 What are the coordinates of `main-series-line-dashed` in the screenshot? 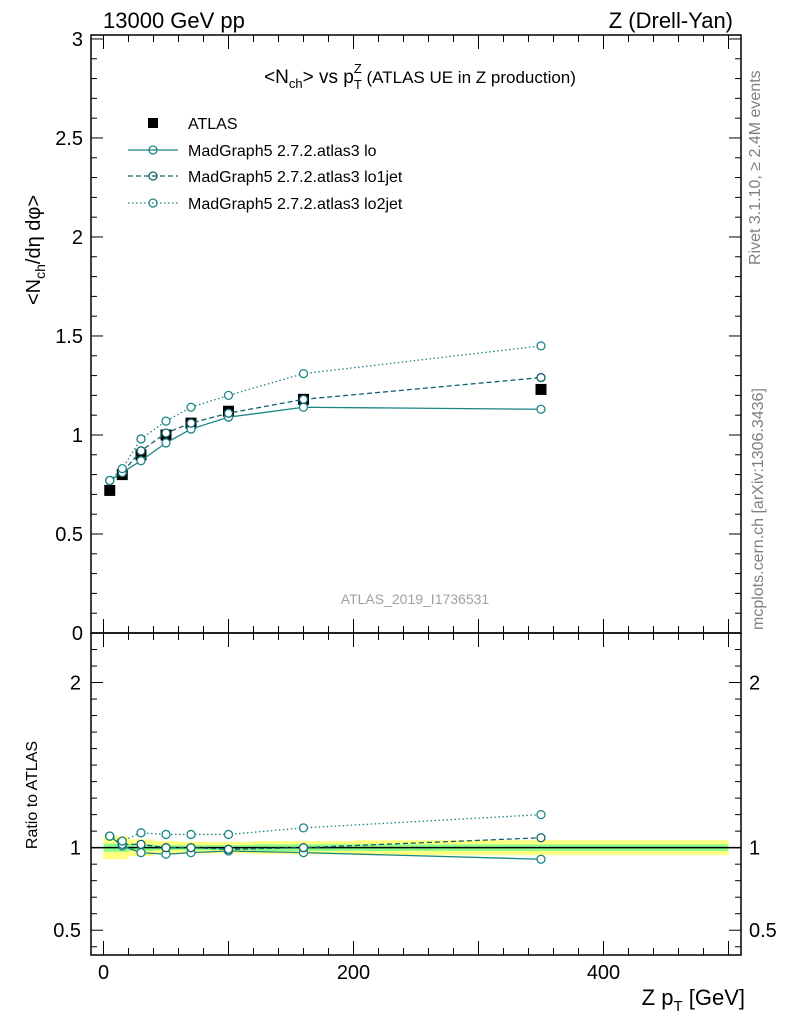 It's located at (325, 429).